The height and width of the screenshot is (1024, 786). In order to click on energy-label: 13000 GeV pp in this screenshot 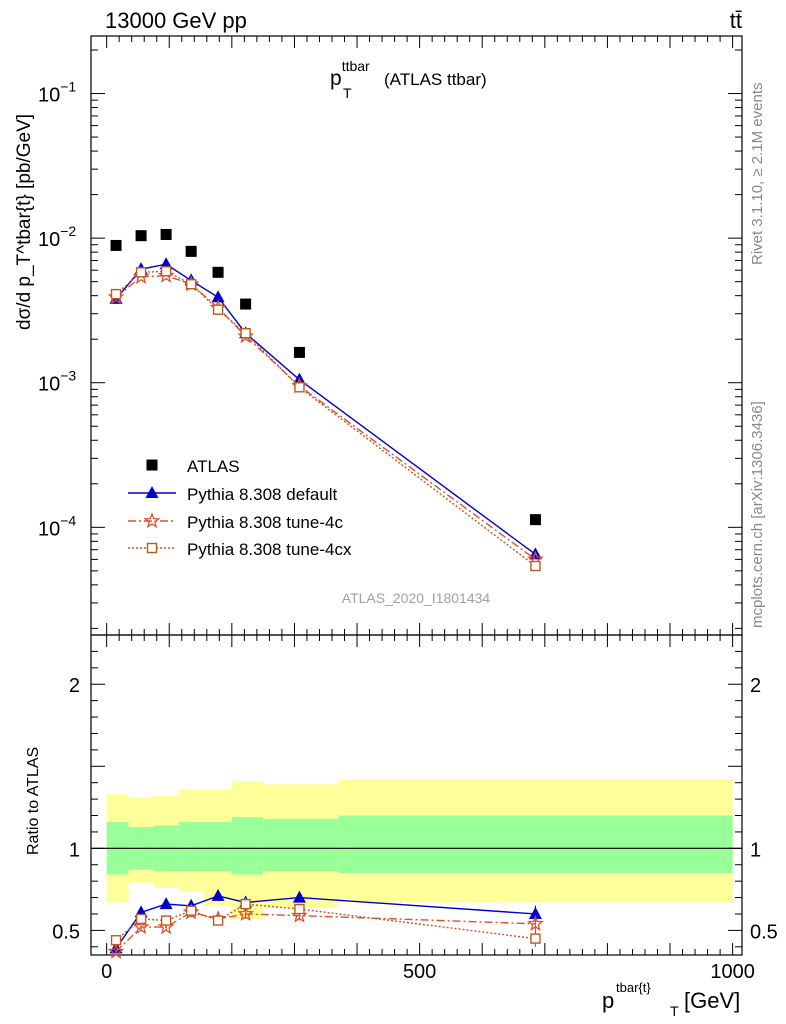, I will do `click(176, 20)`.